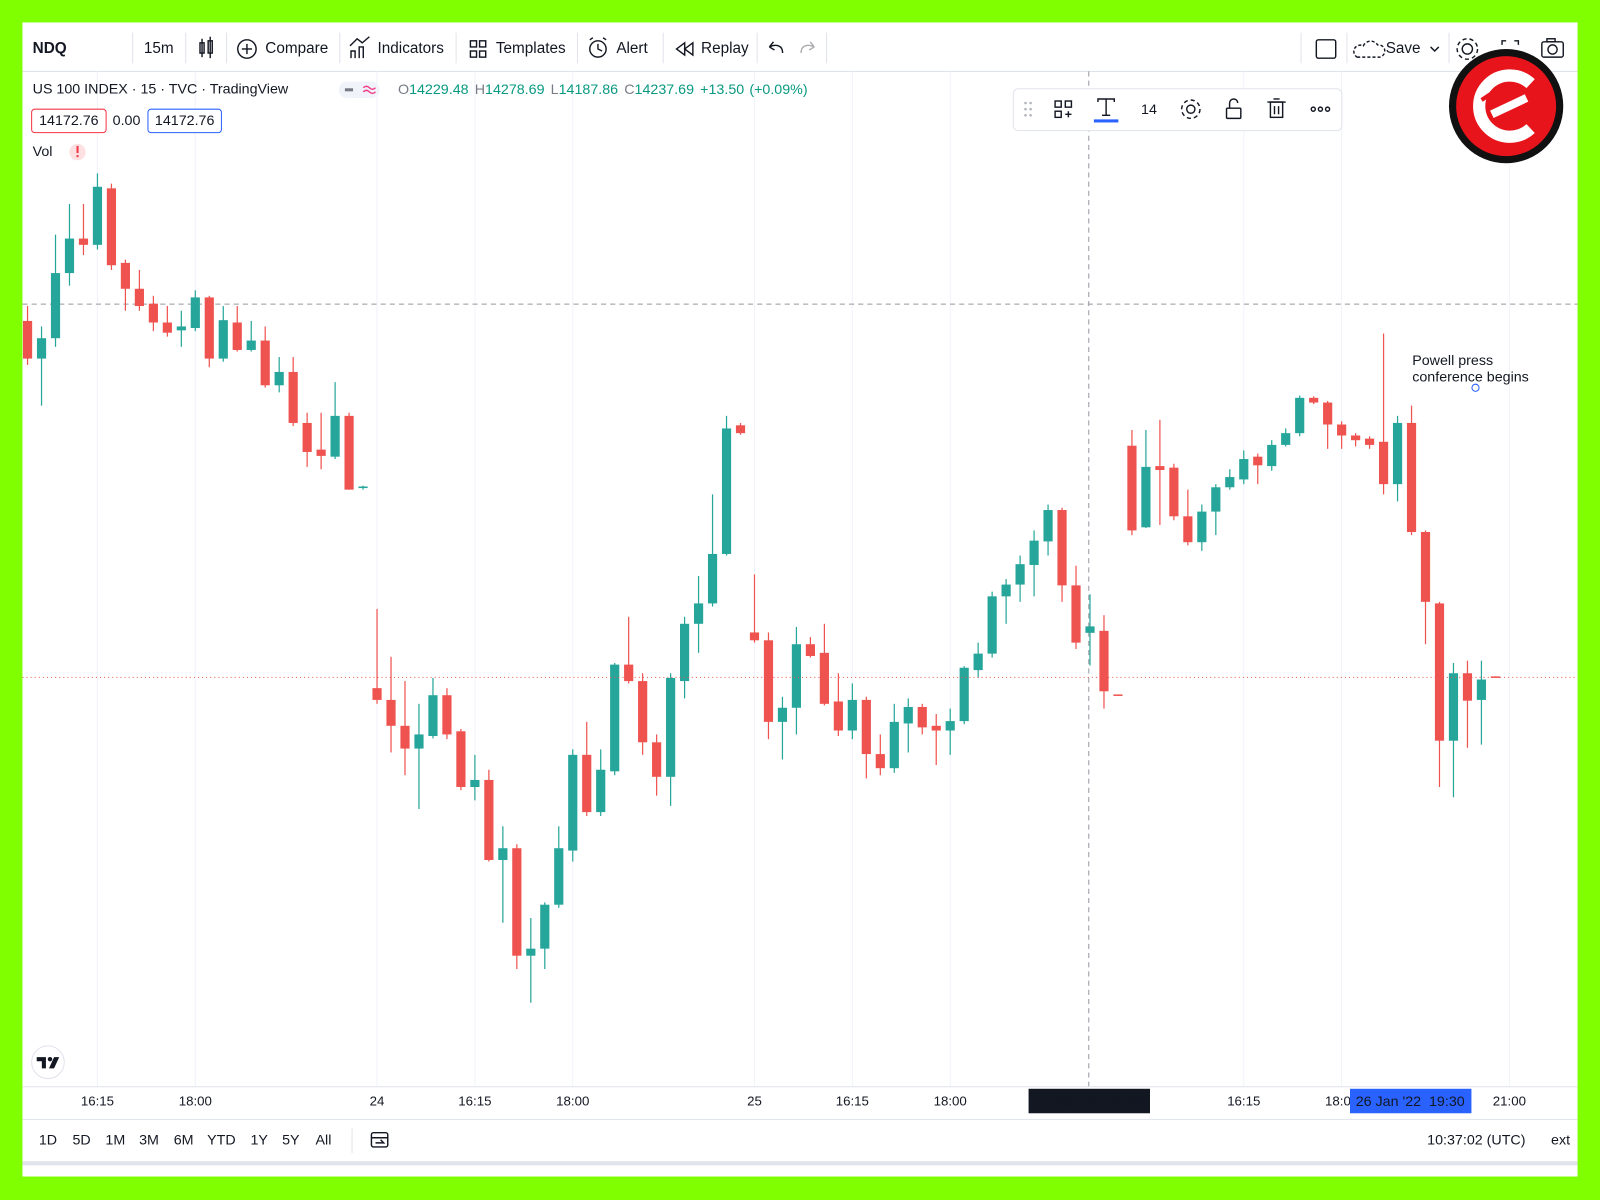 The image size is (1600, 1200). What do you see at coordinates (1326, 49) in the screenshot?
I see `layout-button` at bounding box center [1326, 49].